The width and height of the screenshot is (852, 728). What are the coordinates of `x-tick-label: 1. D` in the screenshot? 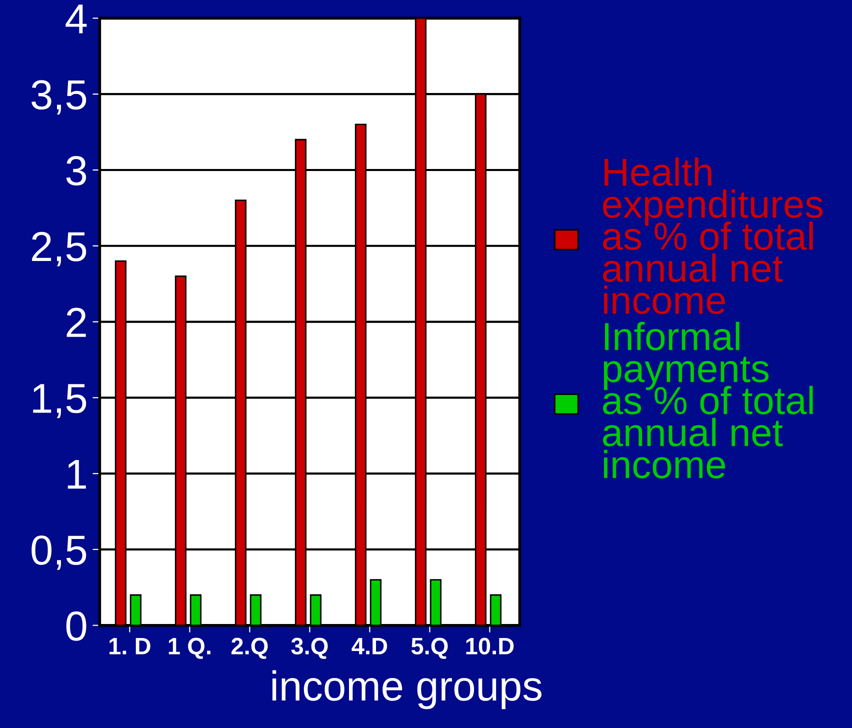 It's located at (130, 646).